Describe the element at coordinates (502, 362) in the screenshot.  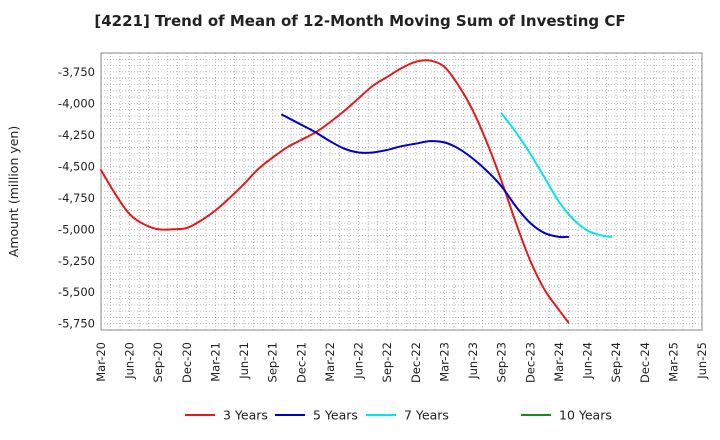
I see `x-tick-label: Sep-23` at that location.